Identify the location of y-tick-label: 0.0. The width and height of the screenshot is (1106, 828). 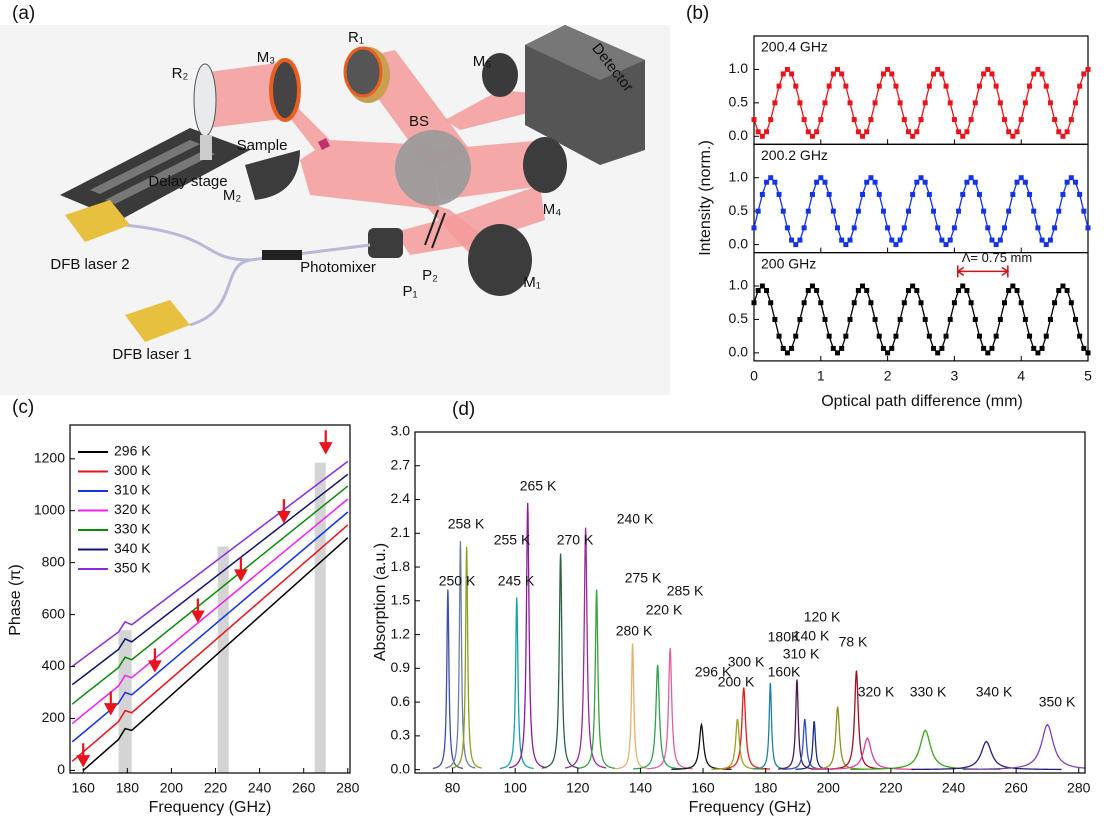
(401, 768).